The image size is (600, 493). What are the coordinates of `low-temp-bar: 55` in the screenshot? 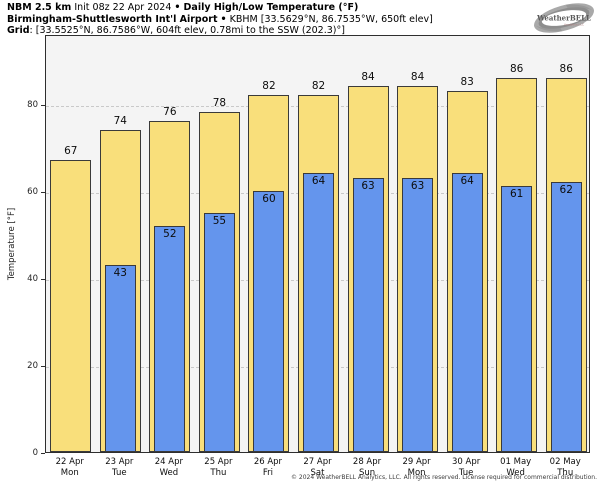 It's located at (219, 332).